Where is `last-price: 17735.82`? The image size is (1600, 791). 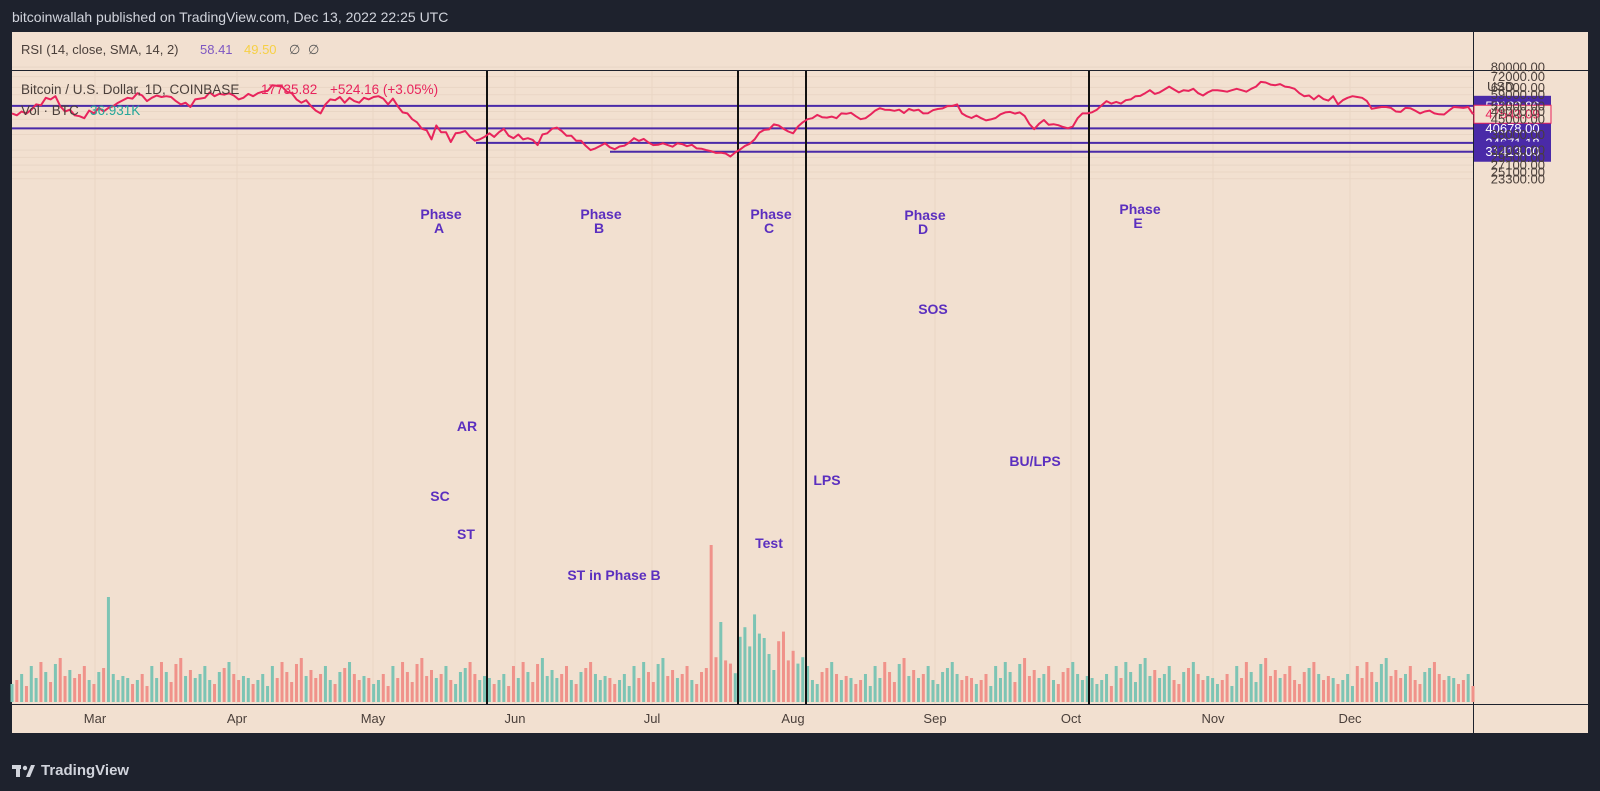 last-price: 17735.82 is located at coordinates (289, 89).